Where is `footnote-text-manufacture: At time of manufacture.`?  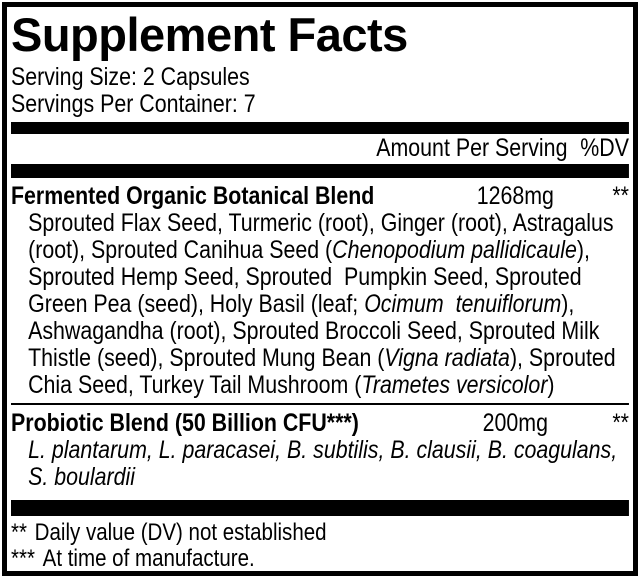
footnote-text-manufacture: At time of manufacture. is located at coordinates (148, 558).